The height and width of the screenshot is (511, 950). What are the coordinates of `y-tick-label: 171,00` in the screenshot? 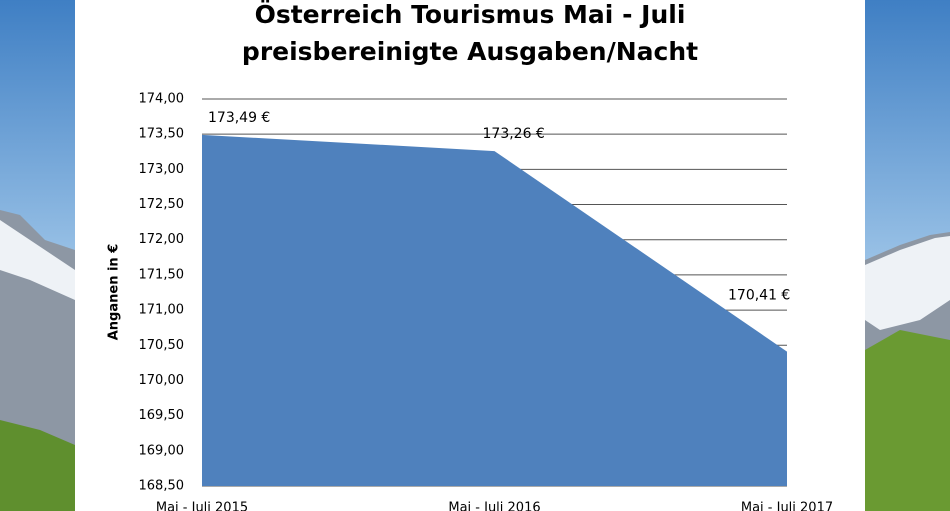 It's located at (162, 310).